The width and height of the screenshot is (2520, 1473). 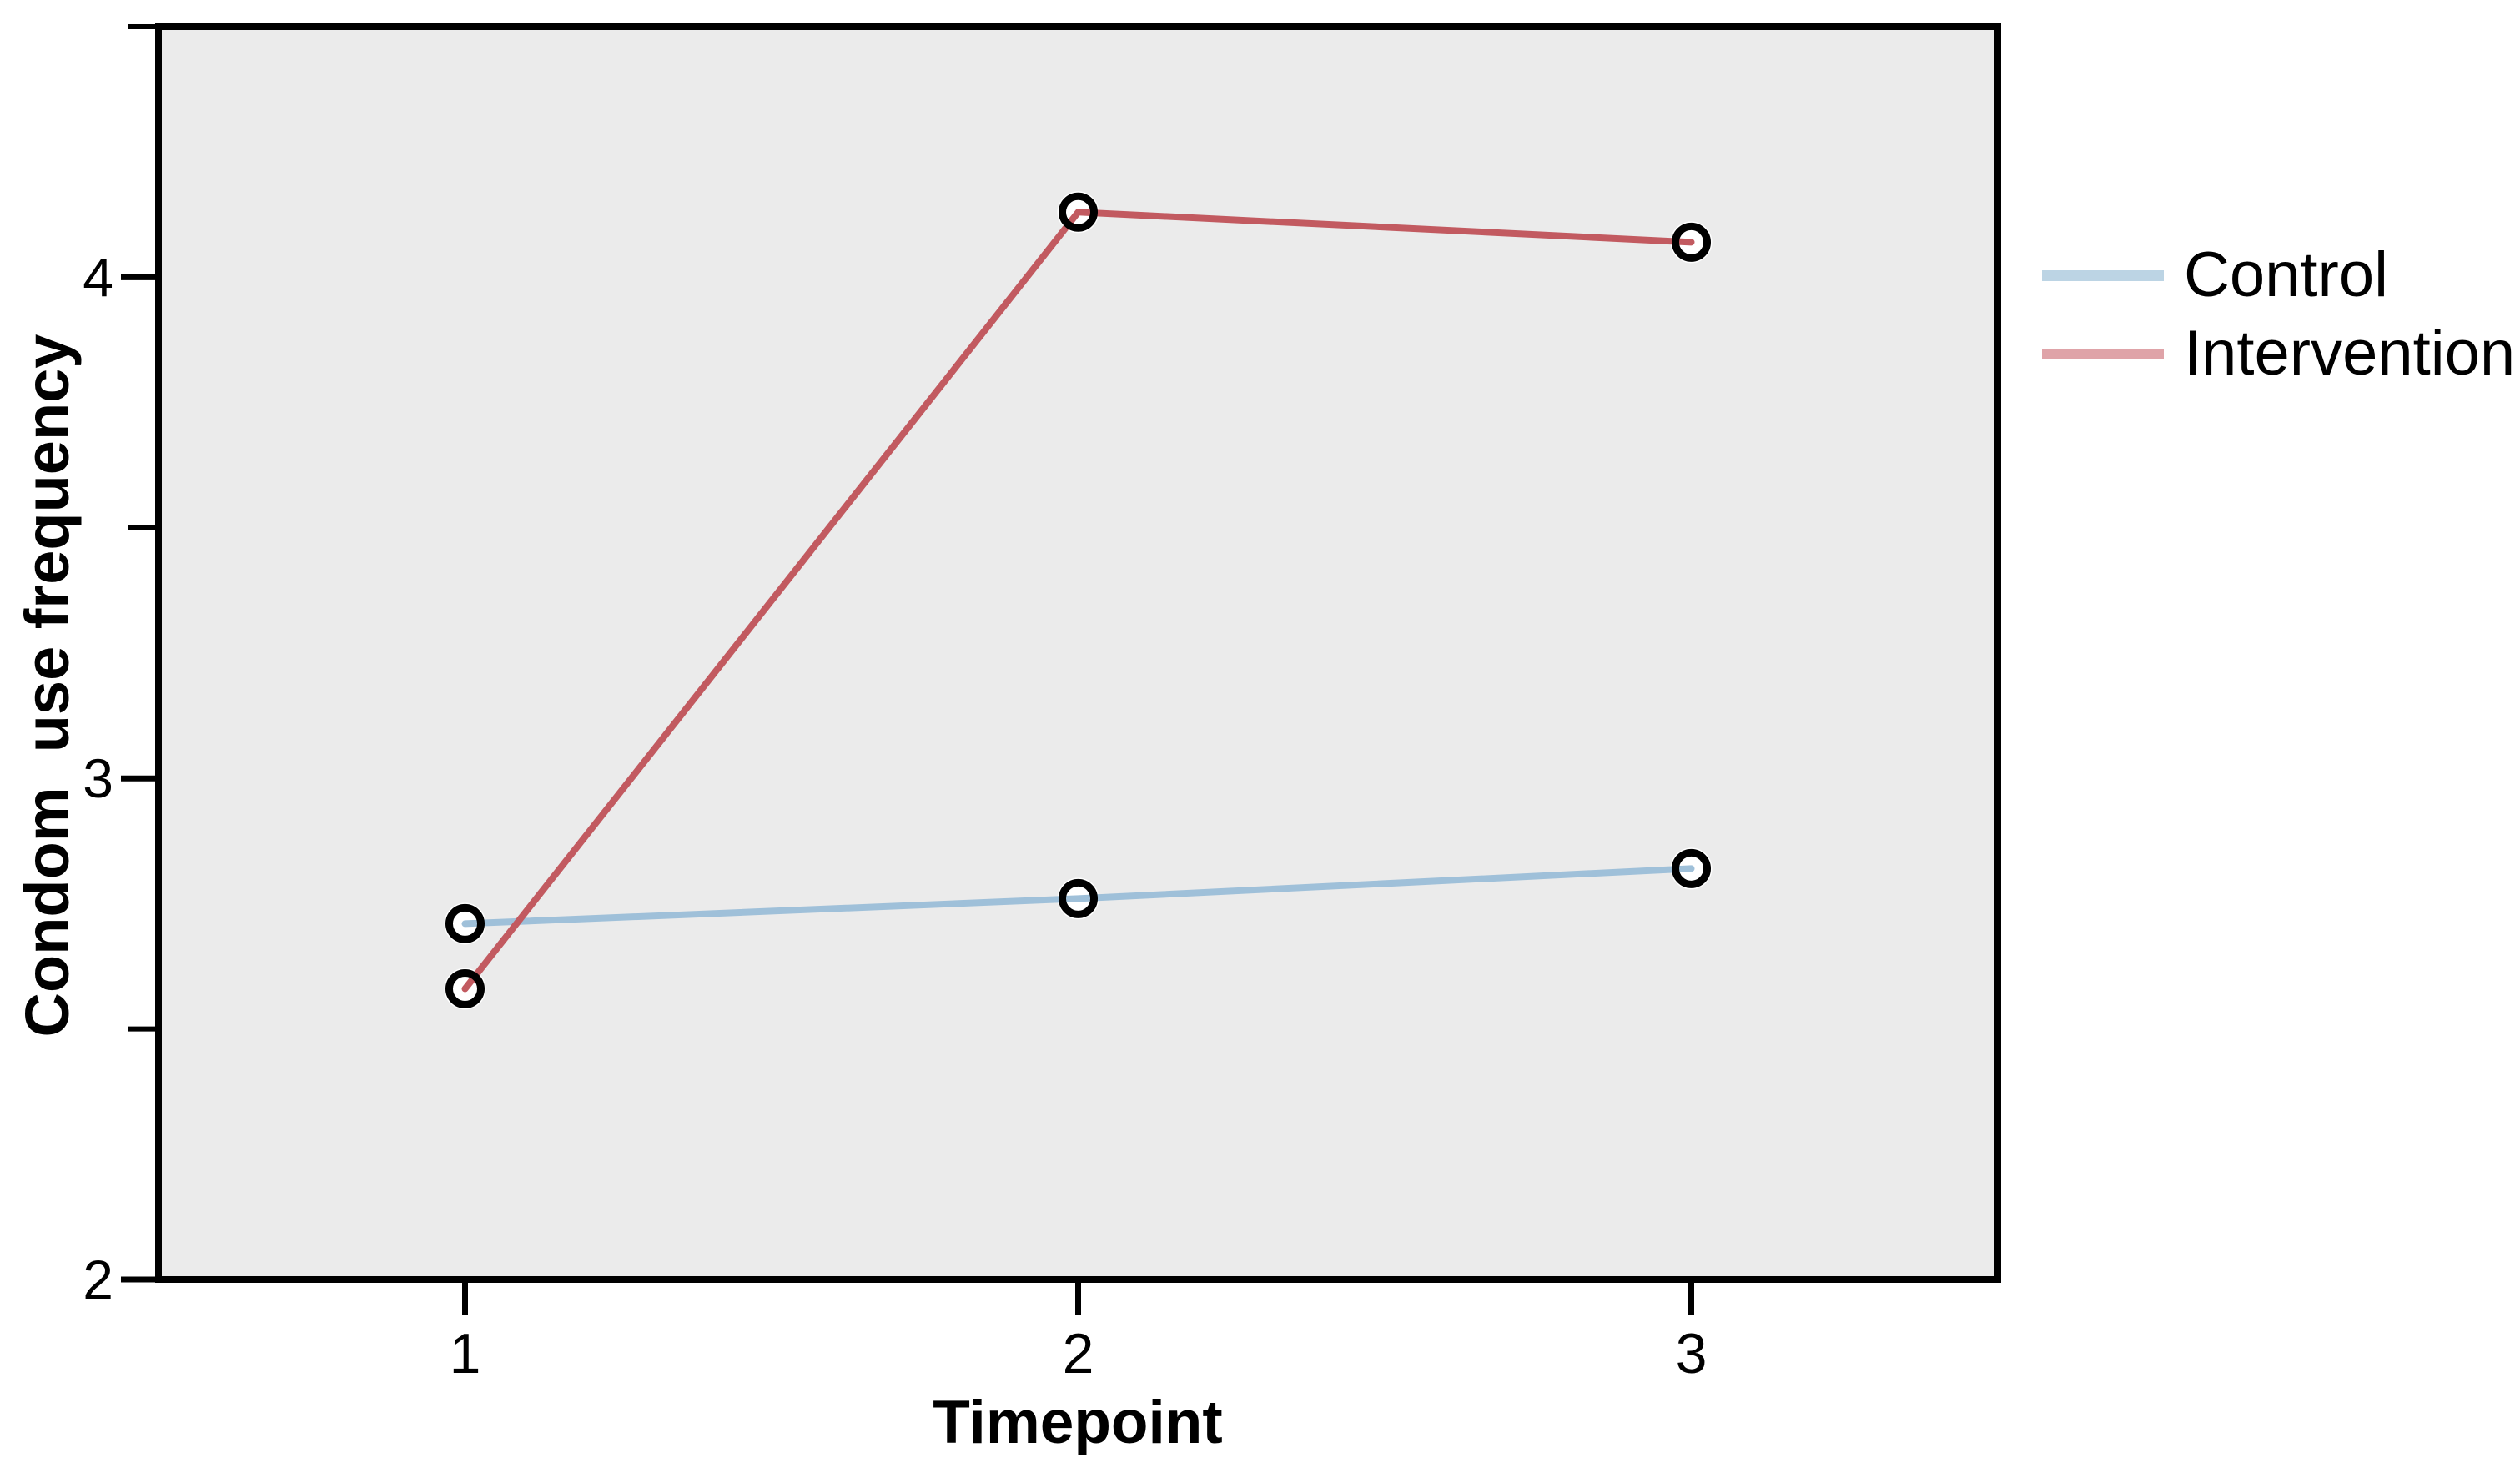 What do you see at coordinates (465, 1353) in the screenshot?
I see `x-tick-label: 1` at bounding box center [465, 1353].